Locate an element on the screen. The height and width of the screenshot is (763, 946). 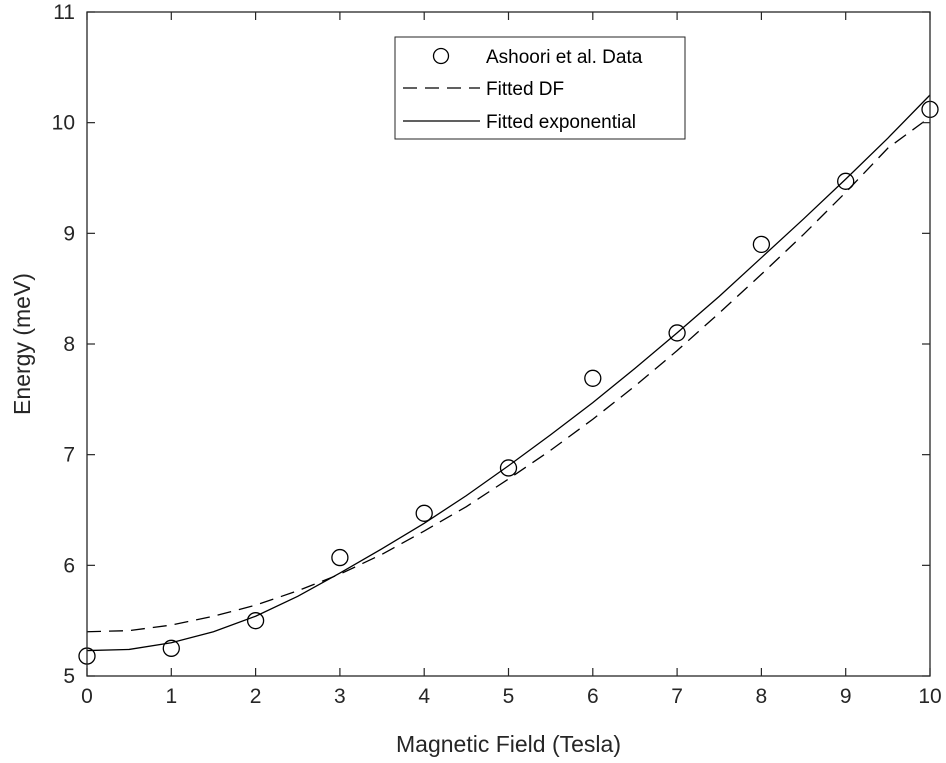
x-tick-label: 1 is located at coordinates (171, 696).